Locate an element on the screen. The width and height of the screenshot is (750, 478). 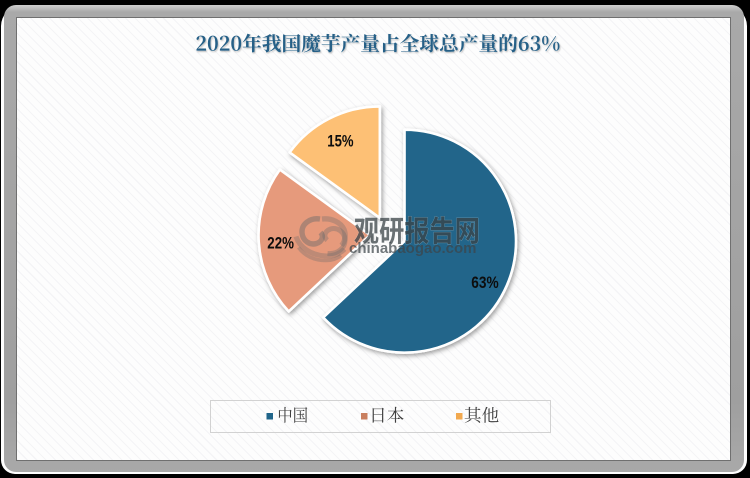
svg-text: 22% is located at coordinates (280, 242).